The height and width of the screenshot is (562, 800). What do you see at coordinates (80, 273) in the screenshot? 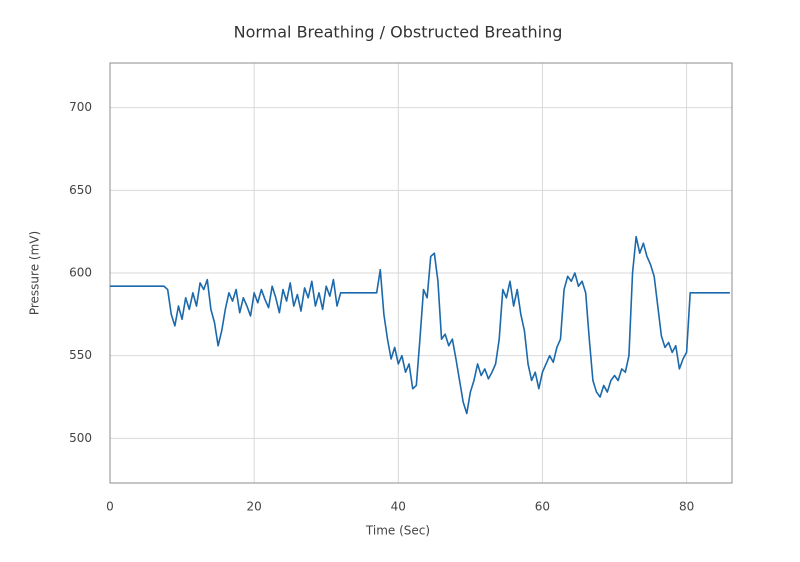
I see `y-tick-label: 600` at bounding box center [80, 273].